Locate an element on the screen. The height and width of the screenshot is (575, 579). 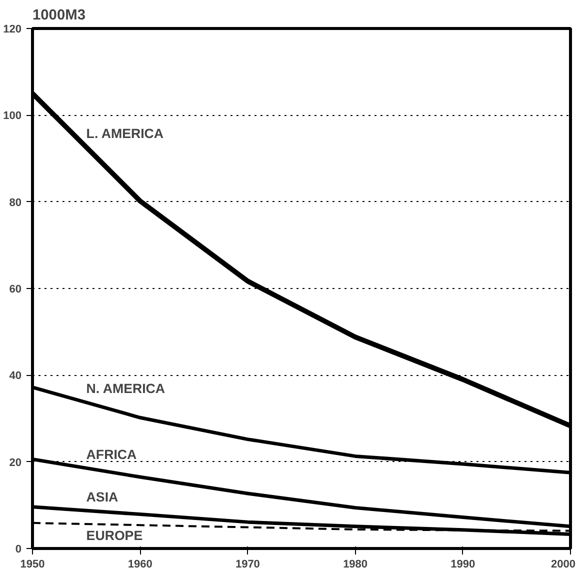
series-label: EUROPE is located at coordinates (114, 536).